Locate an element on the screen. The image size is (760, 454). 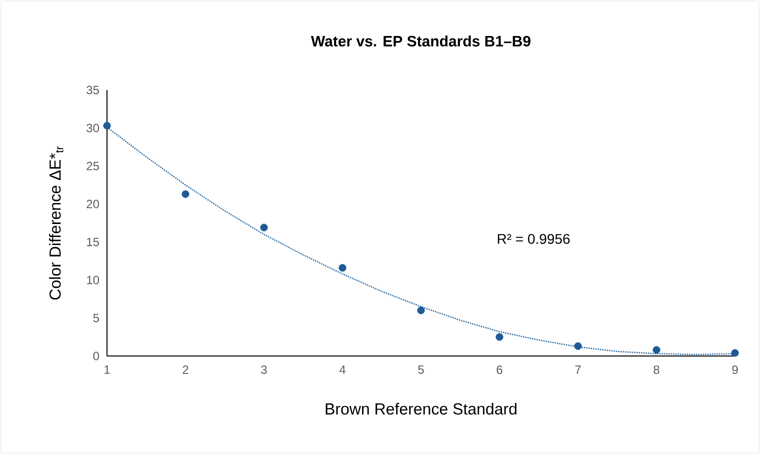
x-tick-label: 7 is located at coordinates (578, 370).